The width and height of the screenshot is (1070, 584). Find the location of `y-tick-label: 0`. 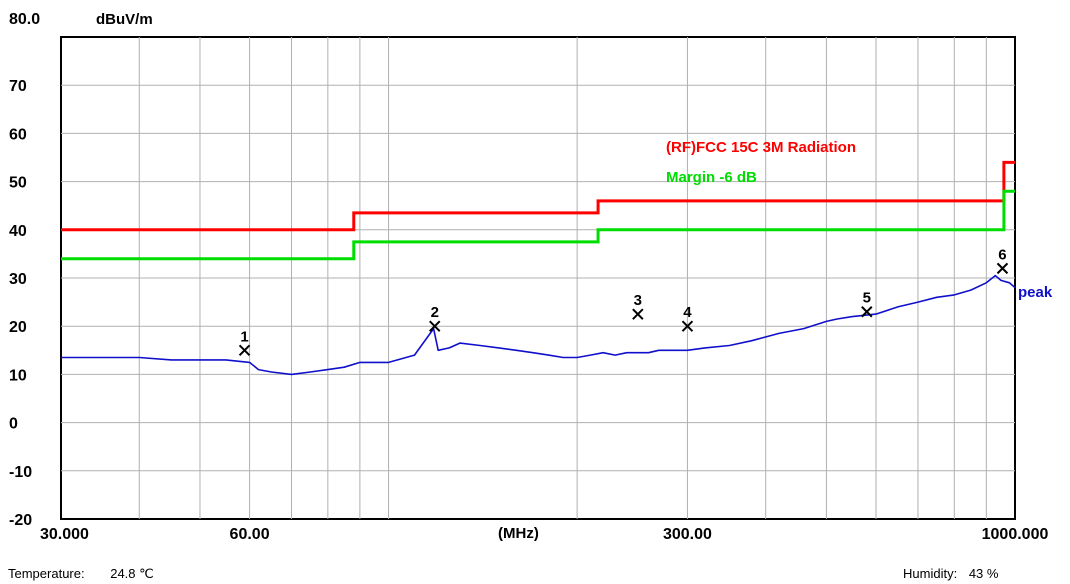

y-tick-label: 0 is located at coordinates (13, 424).